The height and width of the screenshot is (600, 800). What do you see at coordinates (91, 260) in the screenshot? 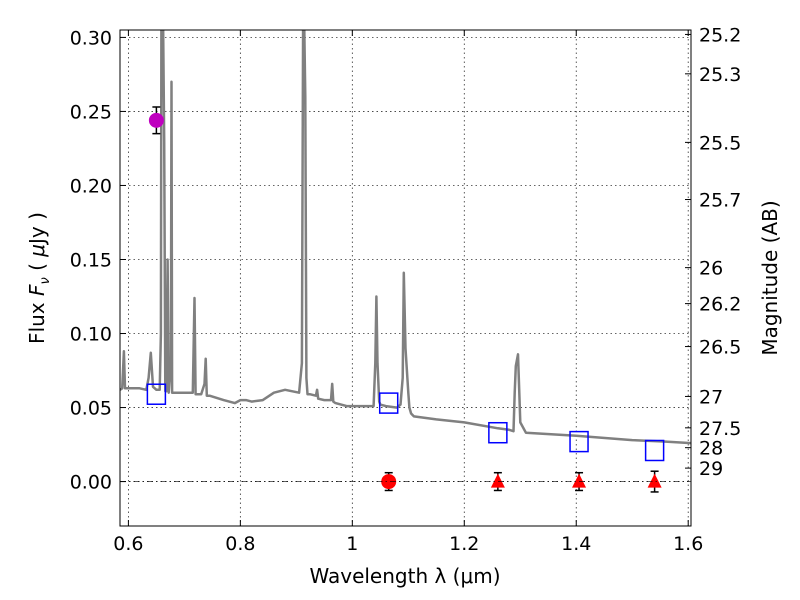
I see `y-tick-label: 0.15` at bounding box center [91, 260].